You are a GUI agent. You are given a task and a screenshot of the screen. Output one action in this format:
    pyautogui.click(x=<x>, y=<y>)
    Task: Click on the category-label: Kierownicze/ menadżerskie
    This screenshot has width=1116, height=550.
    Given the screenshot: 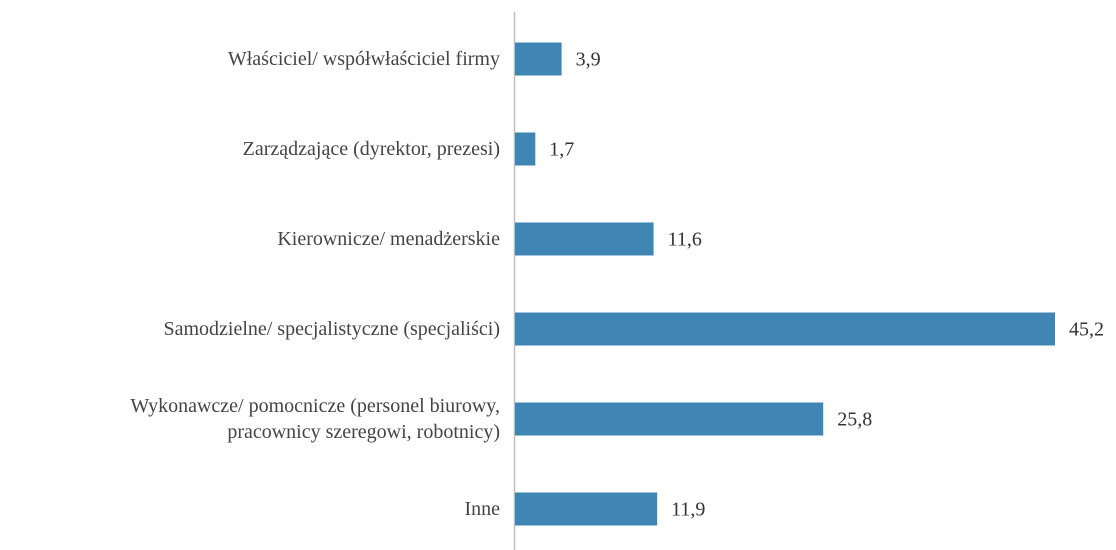 What is the action you would take?
    pyautogui.click(x=388, y=239)
    